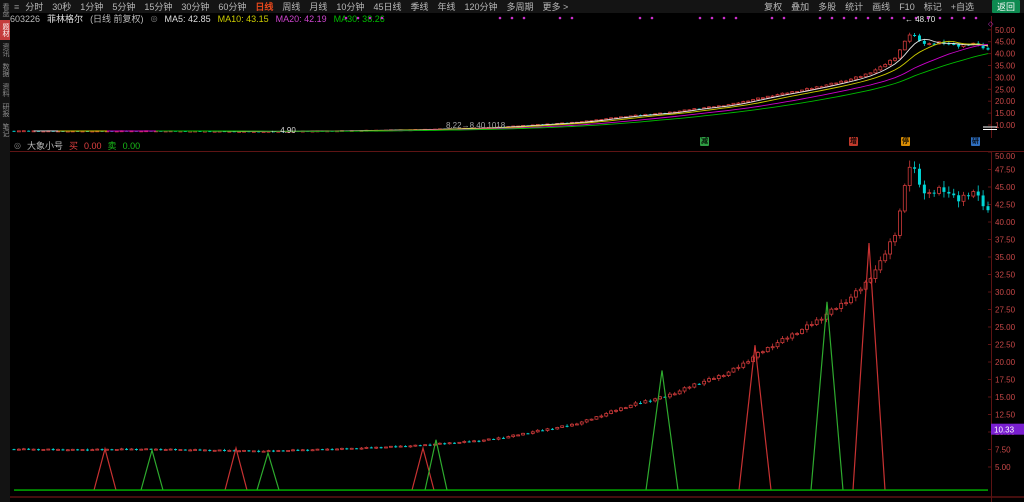  What do you see at coordinates (187, 18) in the screenshot?
I see `ma-label: MA5: 42.85` at bounding box center [187, 18].